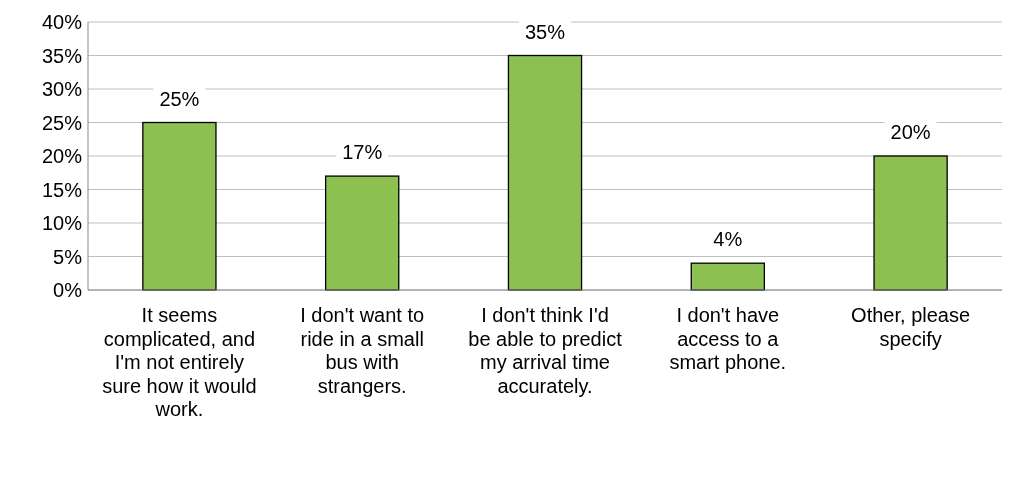  Describe the element at coordinates (728, 239) in the screenshot. I see `data-label: 4%` at that location.